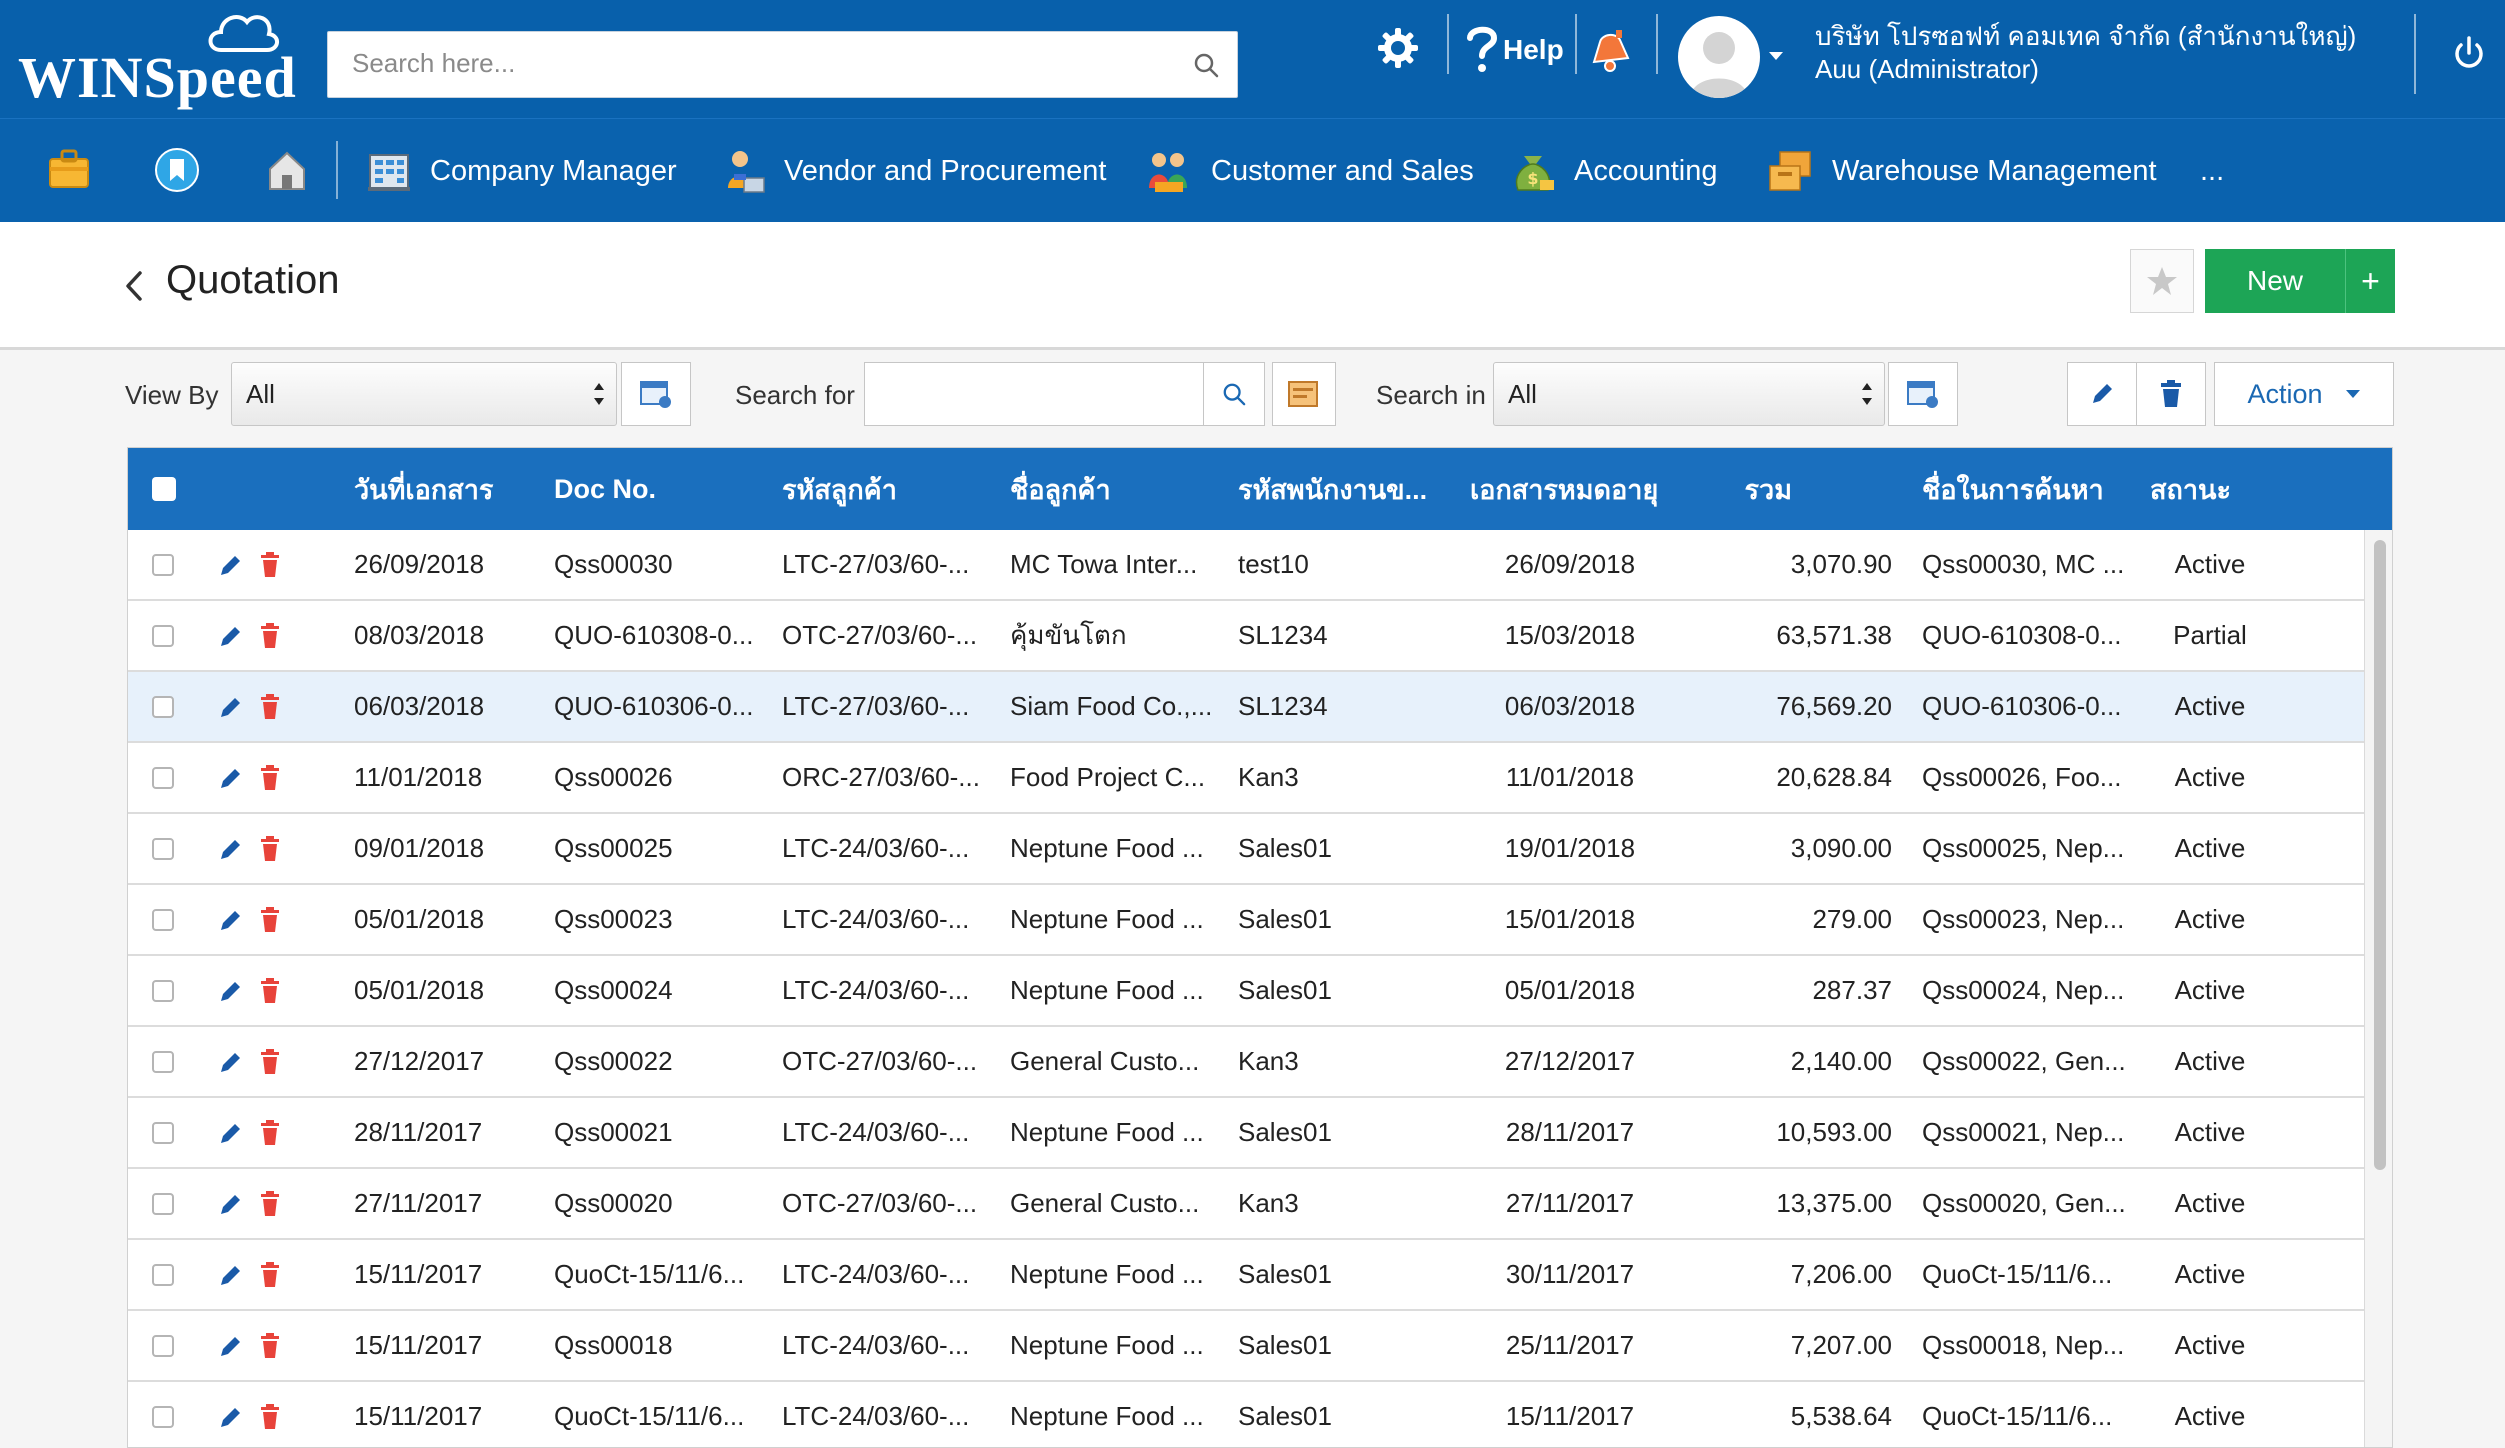 The height and width of the screenshot is (1448, 2505). Describe the element at coordinates (1060, 489) in the screenshot. I see `column-header: ชื่อลูกค้า` at that location.